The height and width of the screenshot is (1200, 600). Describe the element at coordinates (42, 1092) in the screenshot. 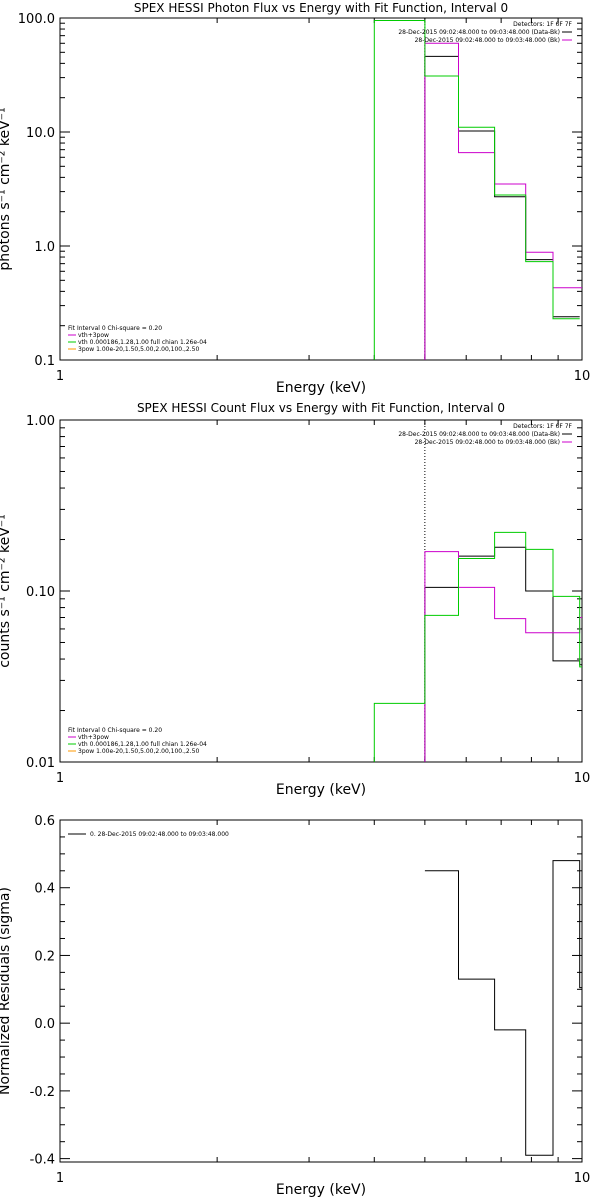

I see `y-tick-label: -0.2` at that location.